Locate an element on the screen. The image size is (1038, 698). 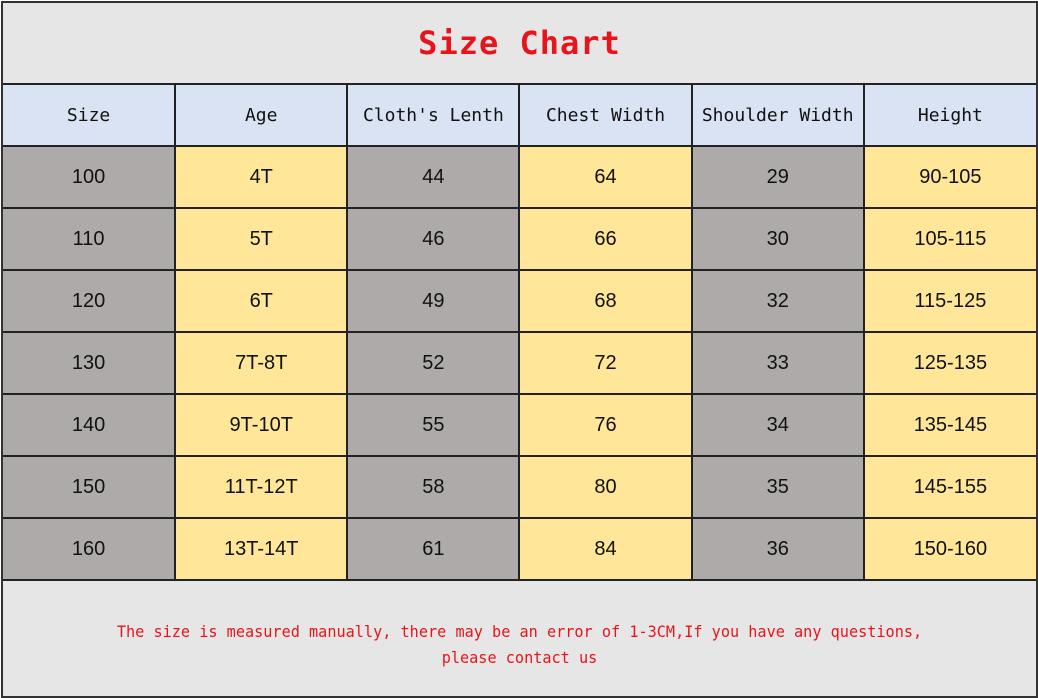
table-cell: 33 is located at coordinates (777, 363).